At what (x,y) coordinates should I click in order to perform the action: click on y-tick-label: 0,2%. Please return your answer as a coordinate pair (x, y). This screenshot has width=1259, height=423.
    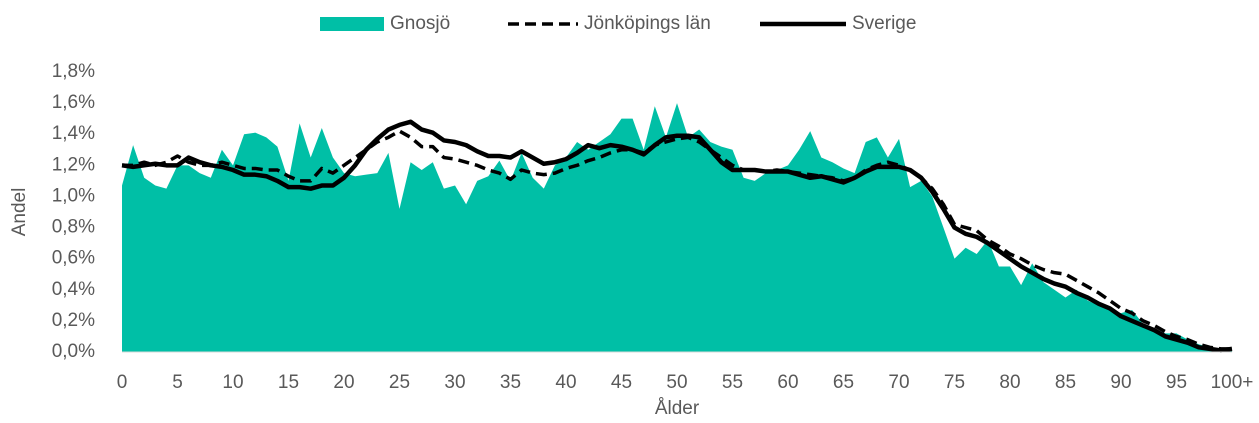
    Looking at the image, I should click on (73, 320).